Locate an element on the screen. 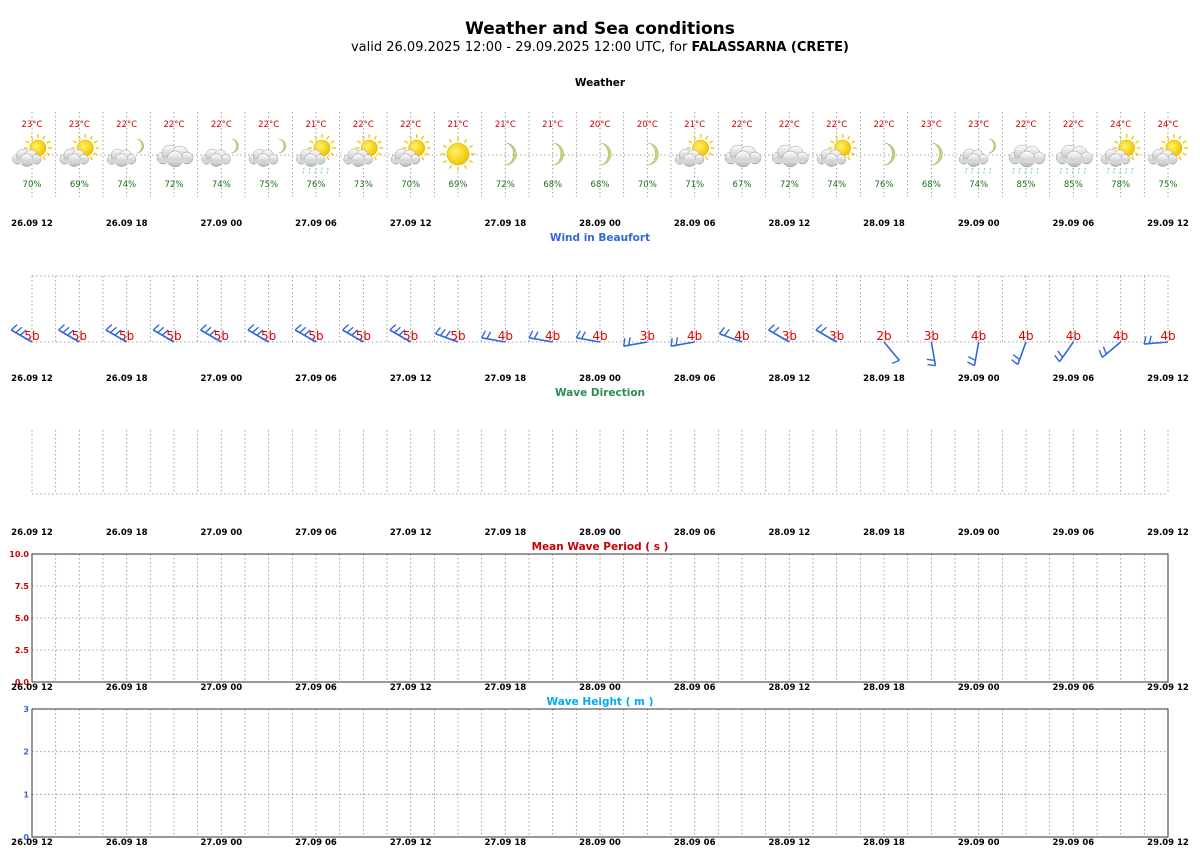  temperature-label: 24°C is located at coordinates (1120, 125).